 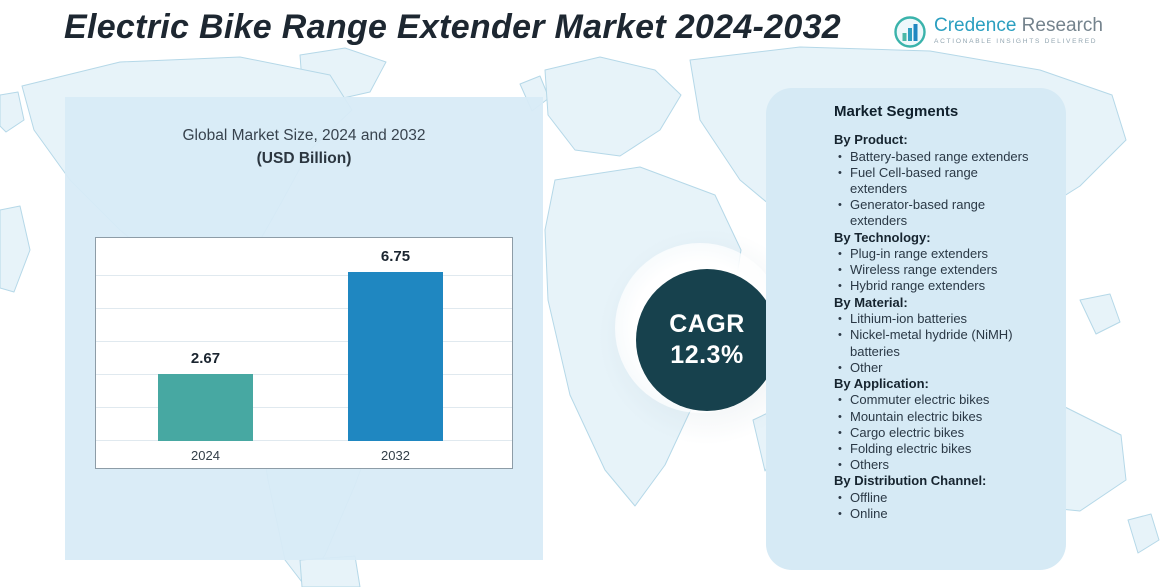 I want to click on segment-item: • Nickel-metal hydride (NiMH) batteries, so click(x=935, y=343).